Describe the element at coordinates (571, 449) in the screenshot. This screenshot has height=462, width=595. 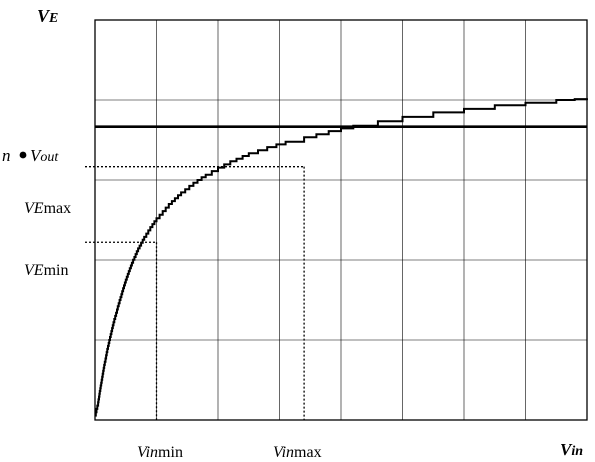
I see `x-axis-title: Vin` at that location.